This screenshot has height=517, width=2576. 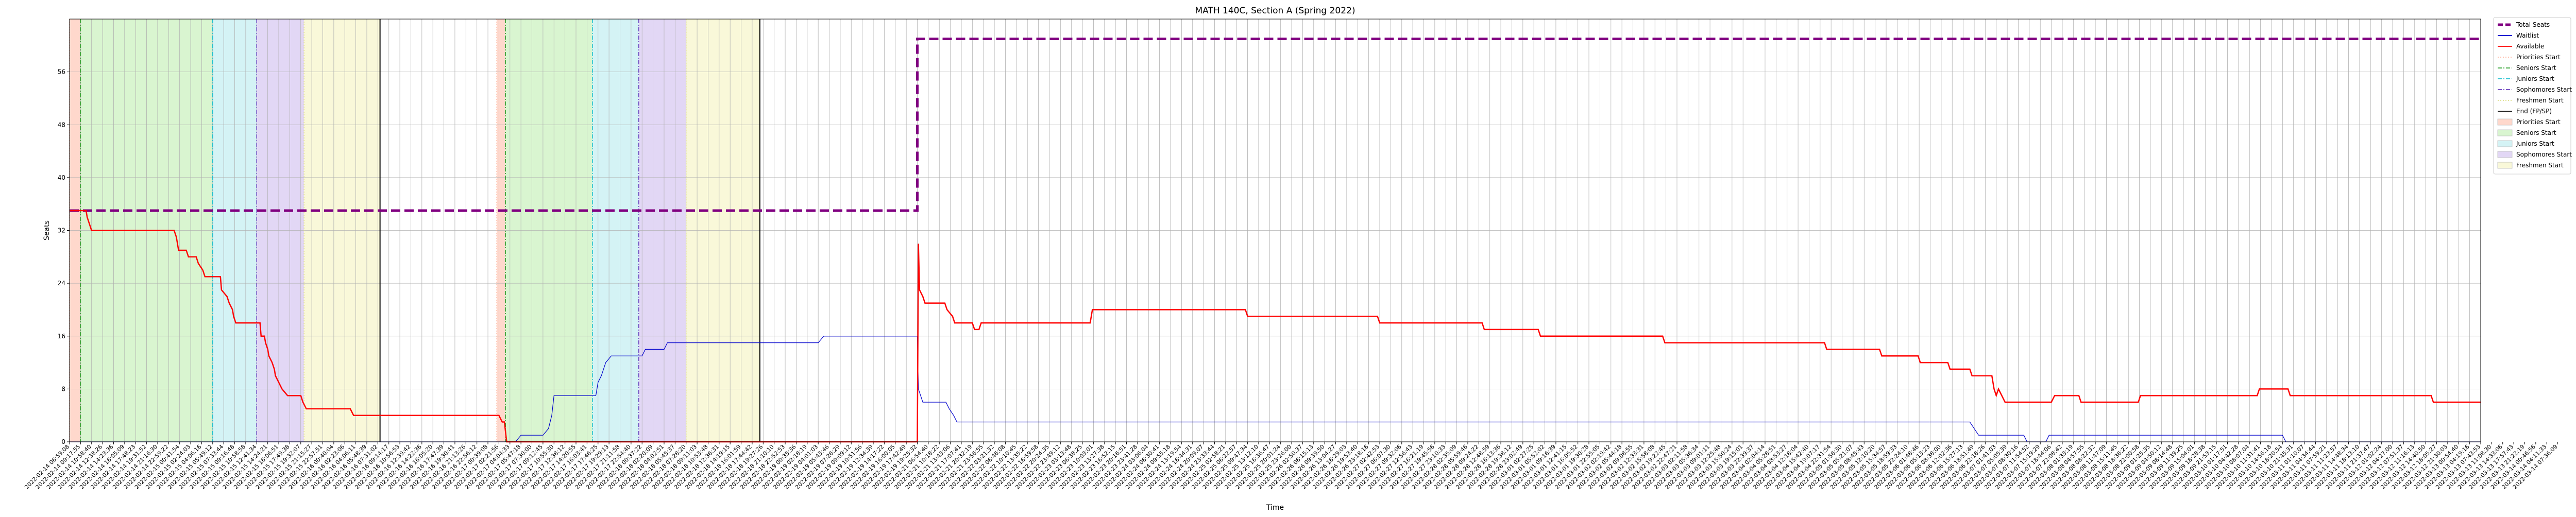 What do you see at coordinates (2534, 111) in the screenshot?
I see `legend-label: End (FP/SP)` at bounding box center [2534, 111].